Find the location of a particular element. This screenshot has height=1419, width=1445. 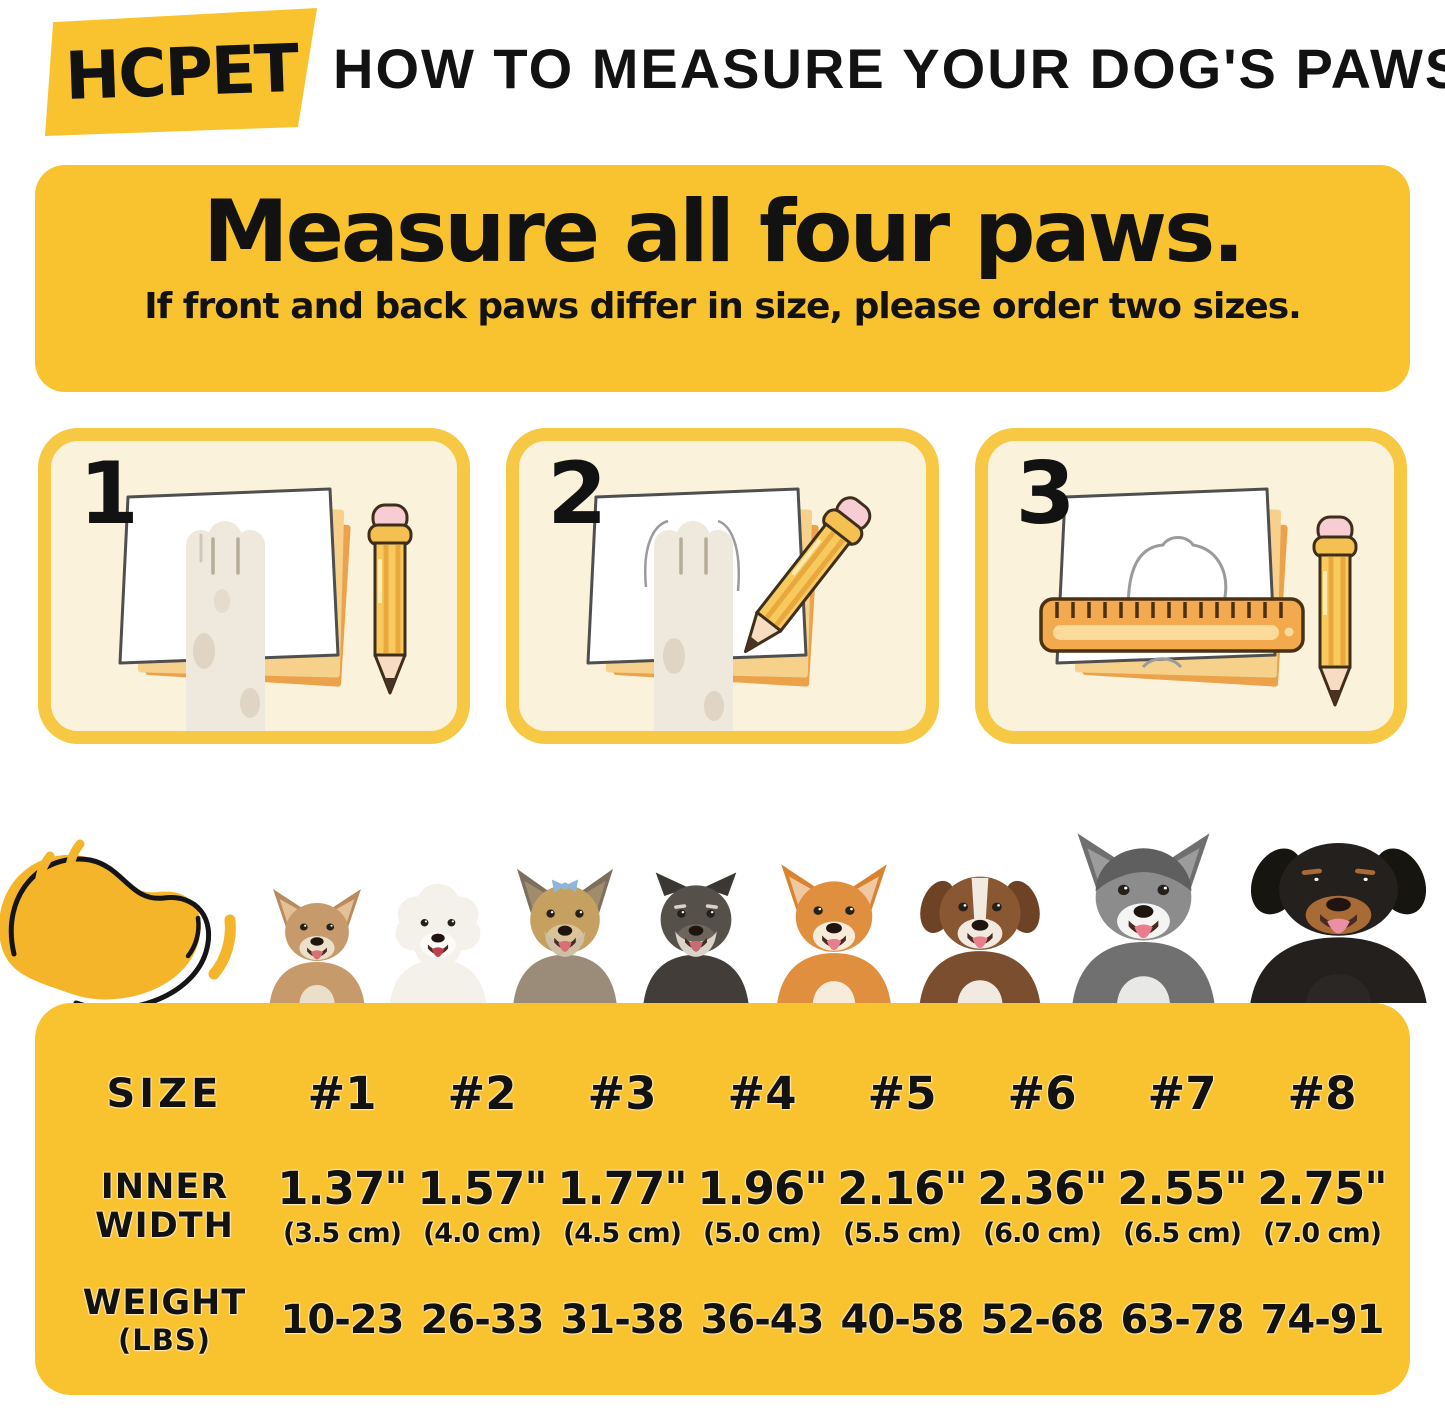

dog-photo-miniature-schnauzer is located at coordinates (696, 937).